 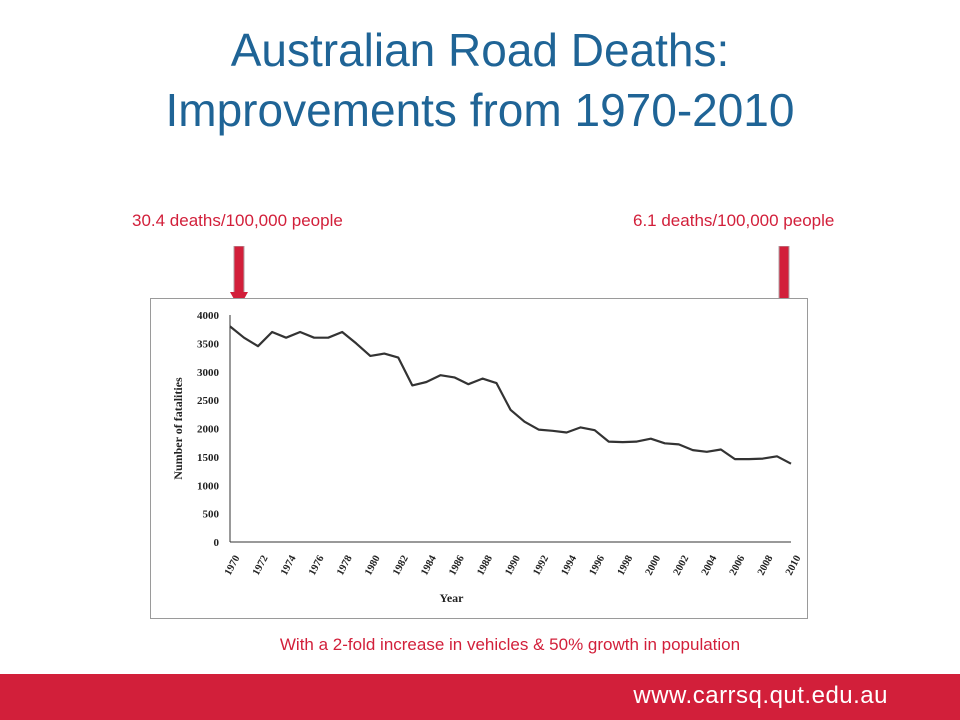 I want to click on x-tick-label: 1998, so click(x=626, y=566).